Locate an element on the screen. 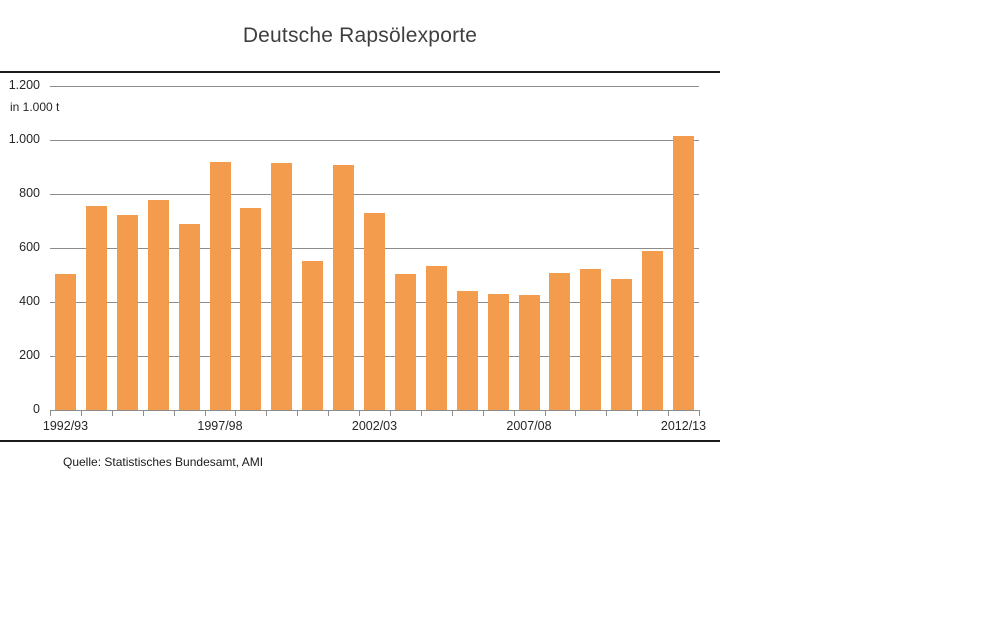  x-tick-label-1997/98: 1997/98 is located at coordinates (220, 426).